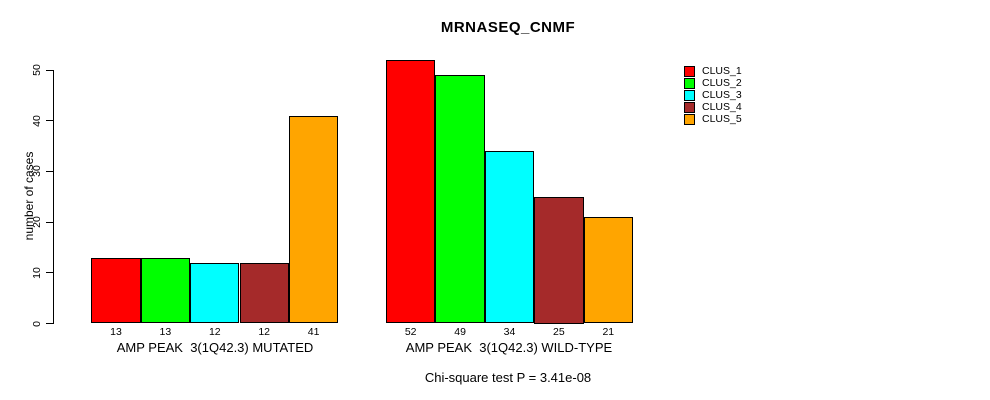  Describe the element at coordinates (215, 293) in the screenshot. I see `bar-clus_3-group1` at that location.